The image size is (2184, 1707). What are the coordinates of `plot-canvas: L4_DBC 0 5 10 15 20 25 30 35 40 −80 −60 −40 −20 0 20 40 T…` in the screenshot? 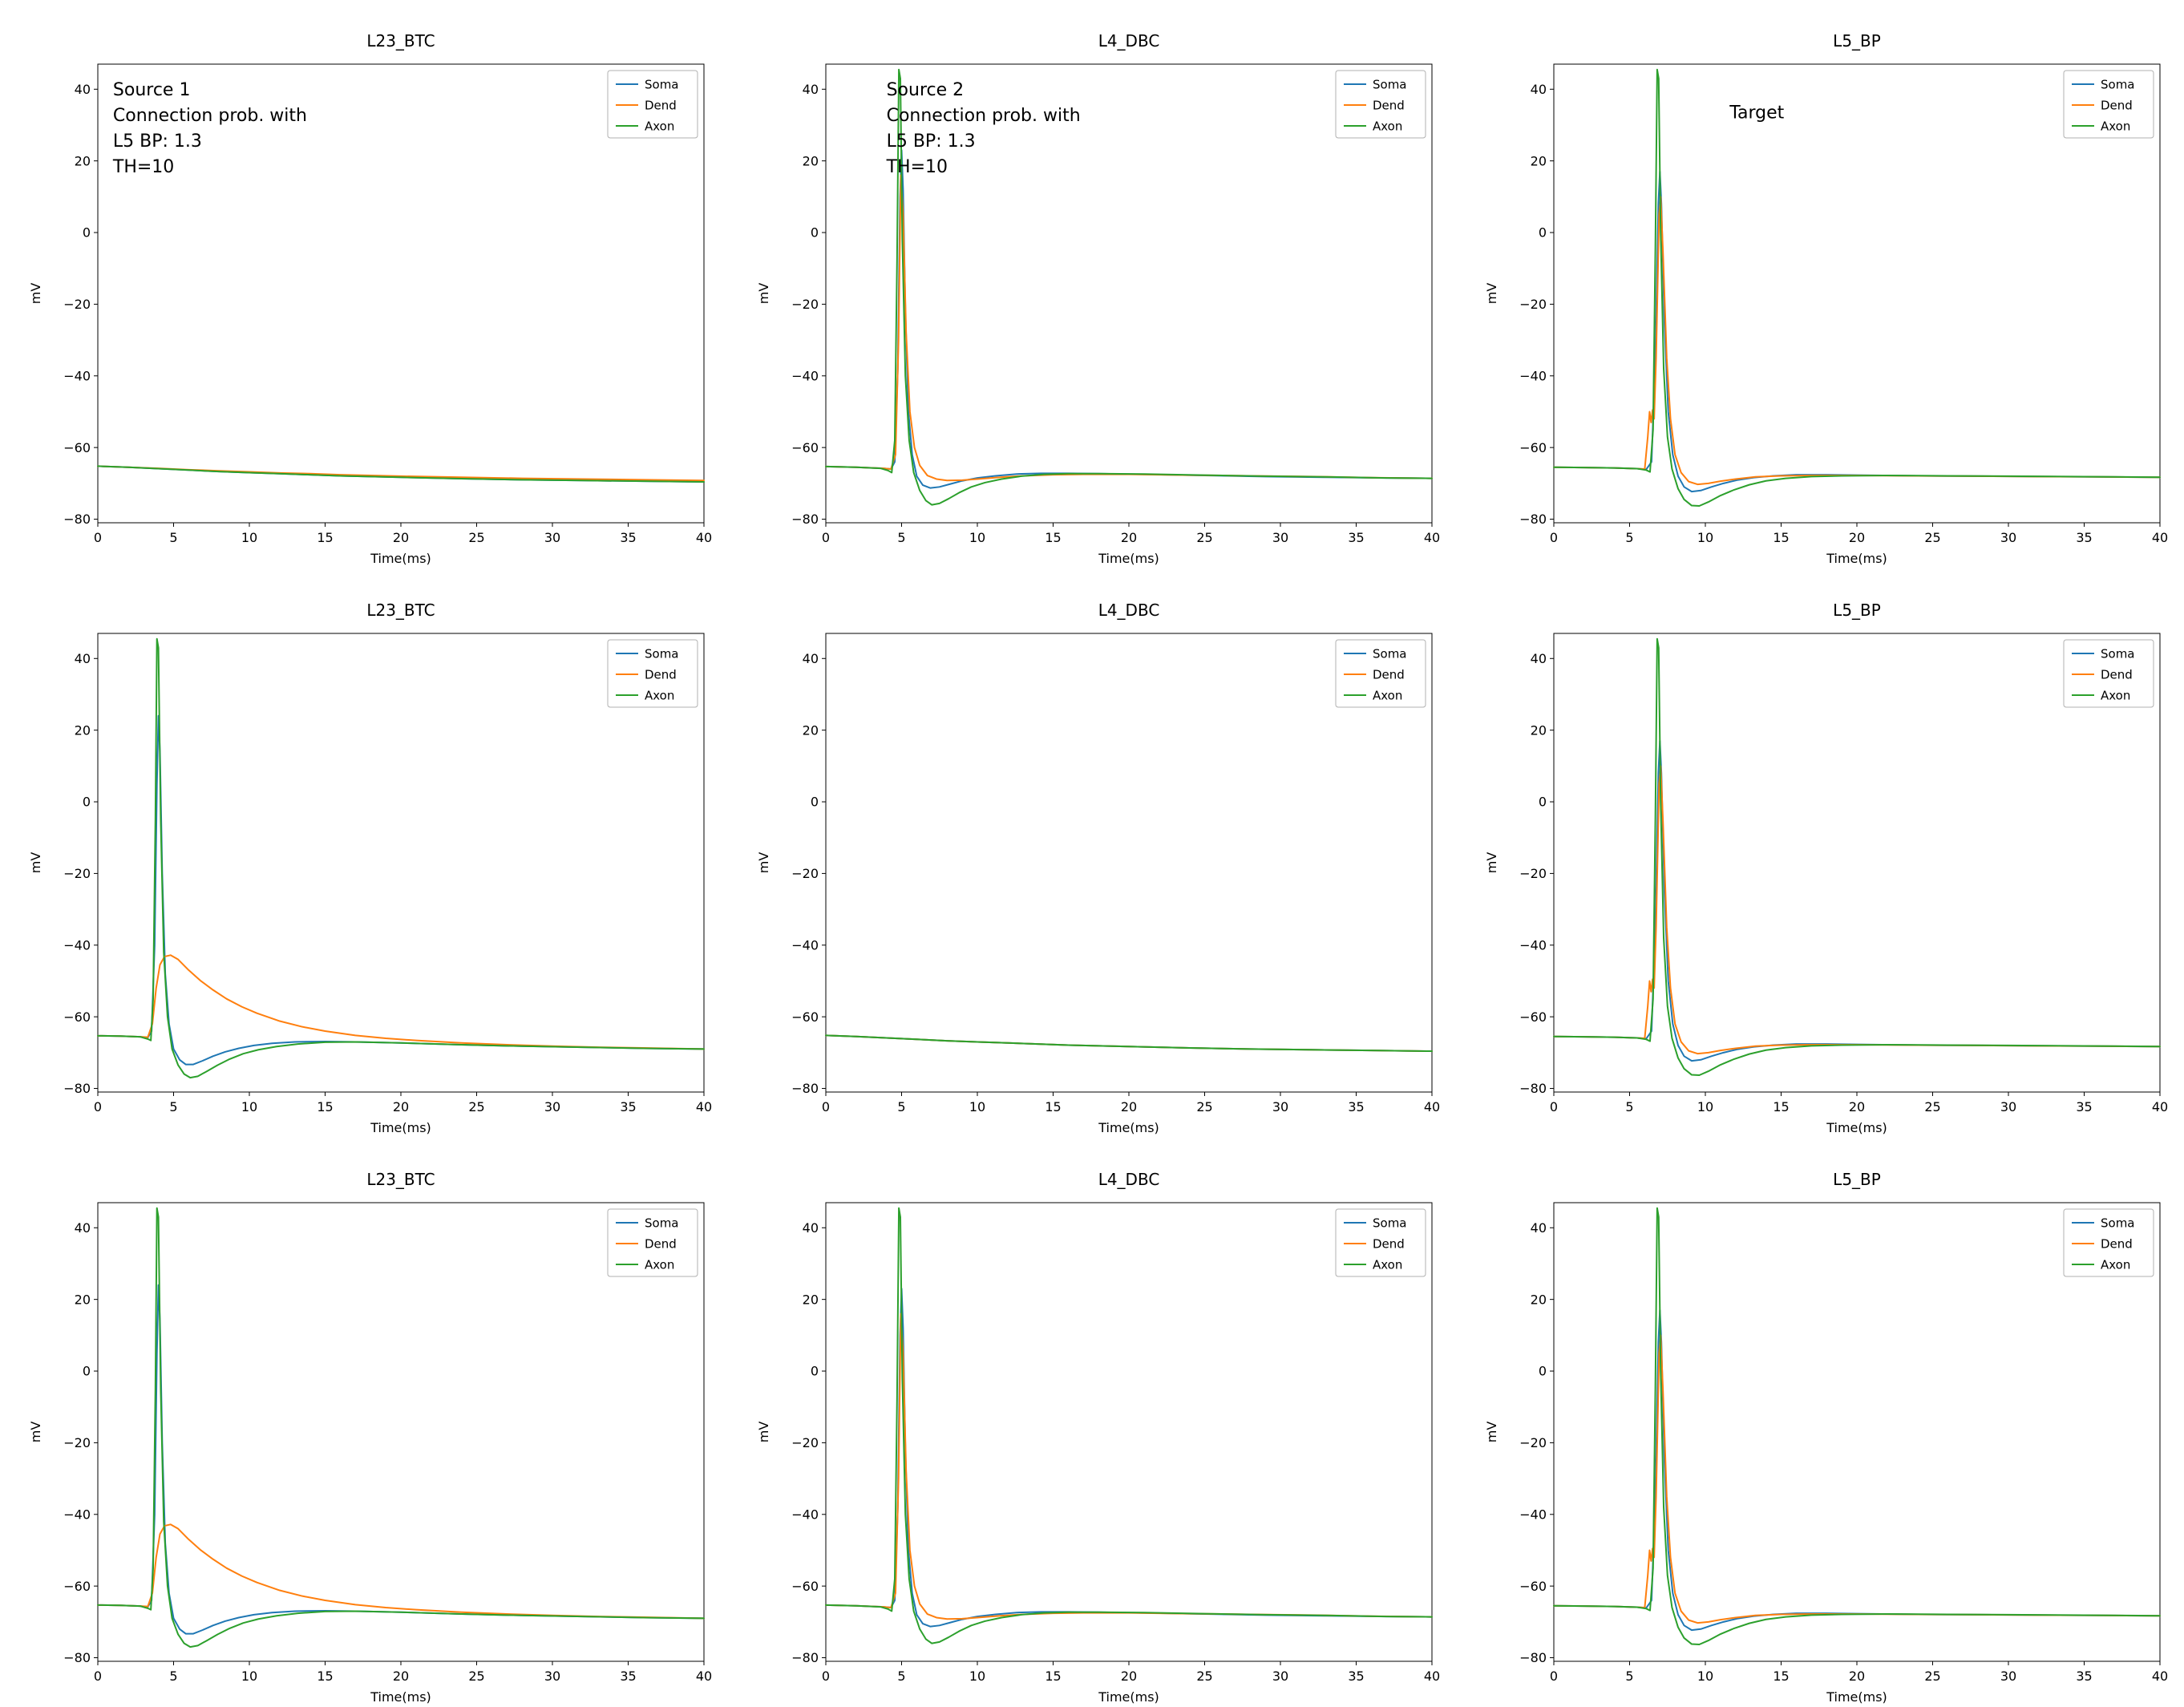 It's located at (1098, 1437).